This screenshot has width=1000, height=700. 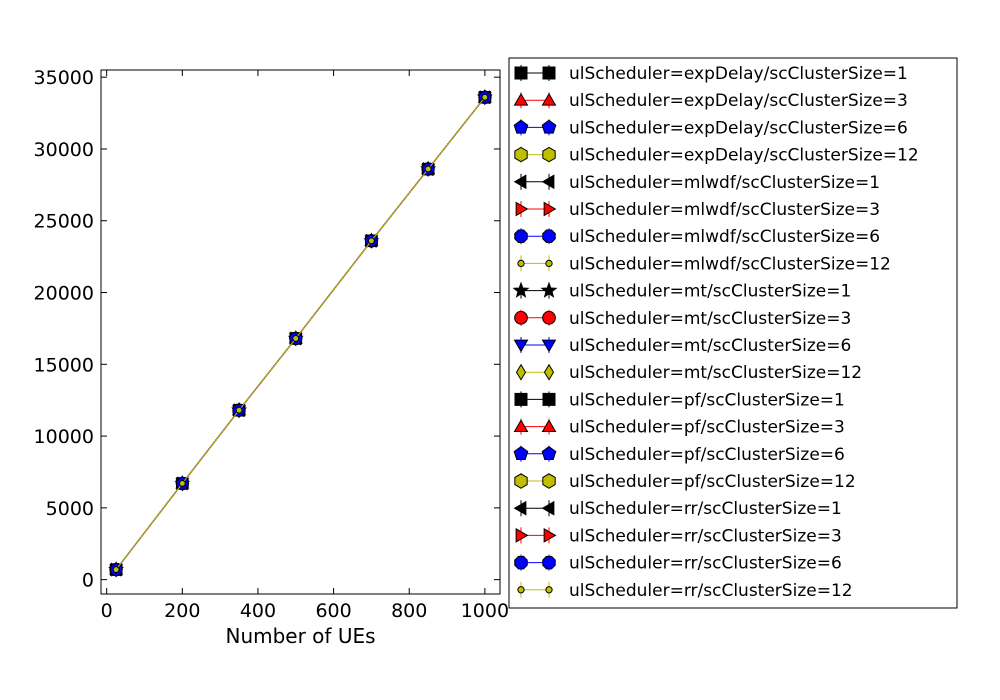 I want to click on legend-label: ulScheduler=expDelay/scClusterSize=12, so click(x=744, y=156).